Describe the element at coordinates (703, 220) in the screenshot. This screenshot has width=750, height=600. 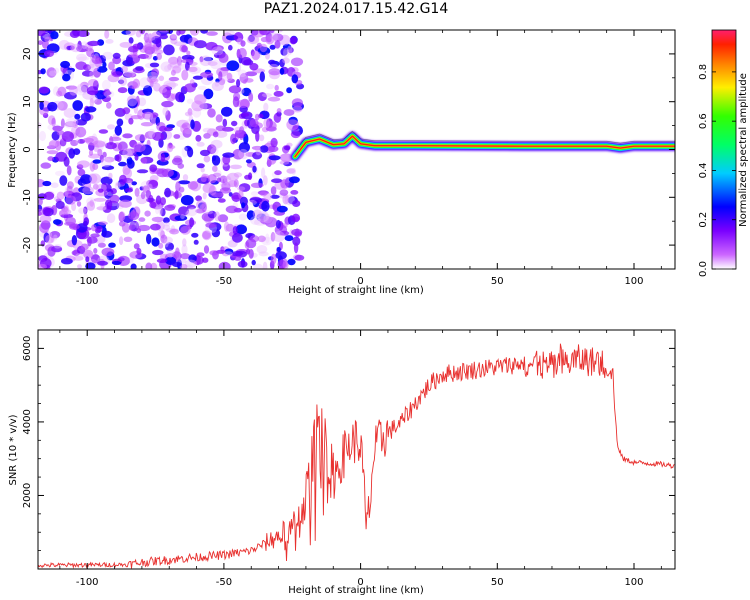
I see `colorbar-tick-label: 0.2` at that location.